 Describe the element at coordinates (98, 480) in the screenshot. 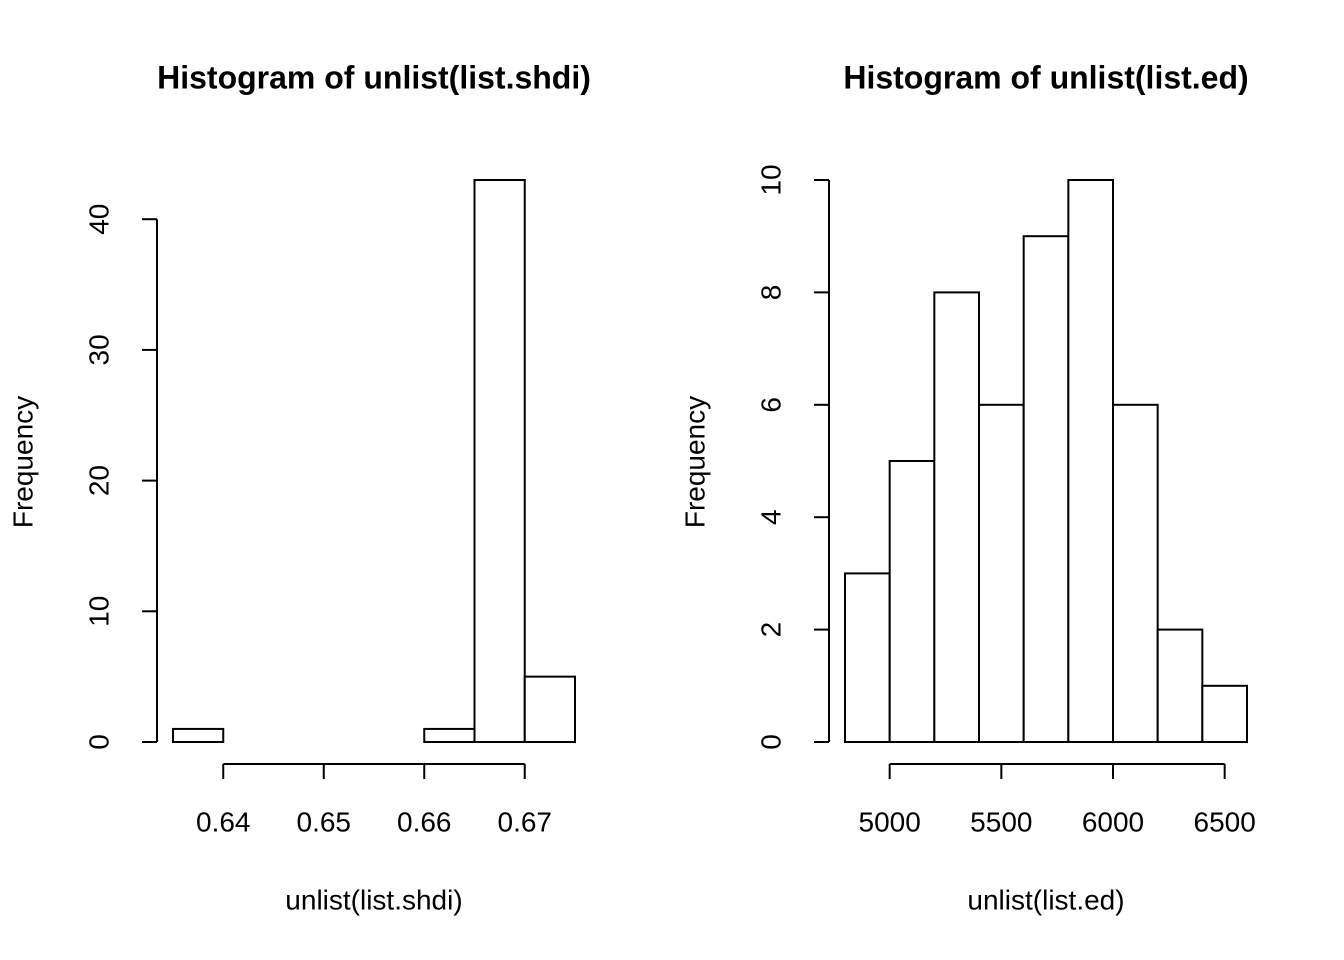

I see `y-tick-label: 20` at that location.